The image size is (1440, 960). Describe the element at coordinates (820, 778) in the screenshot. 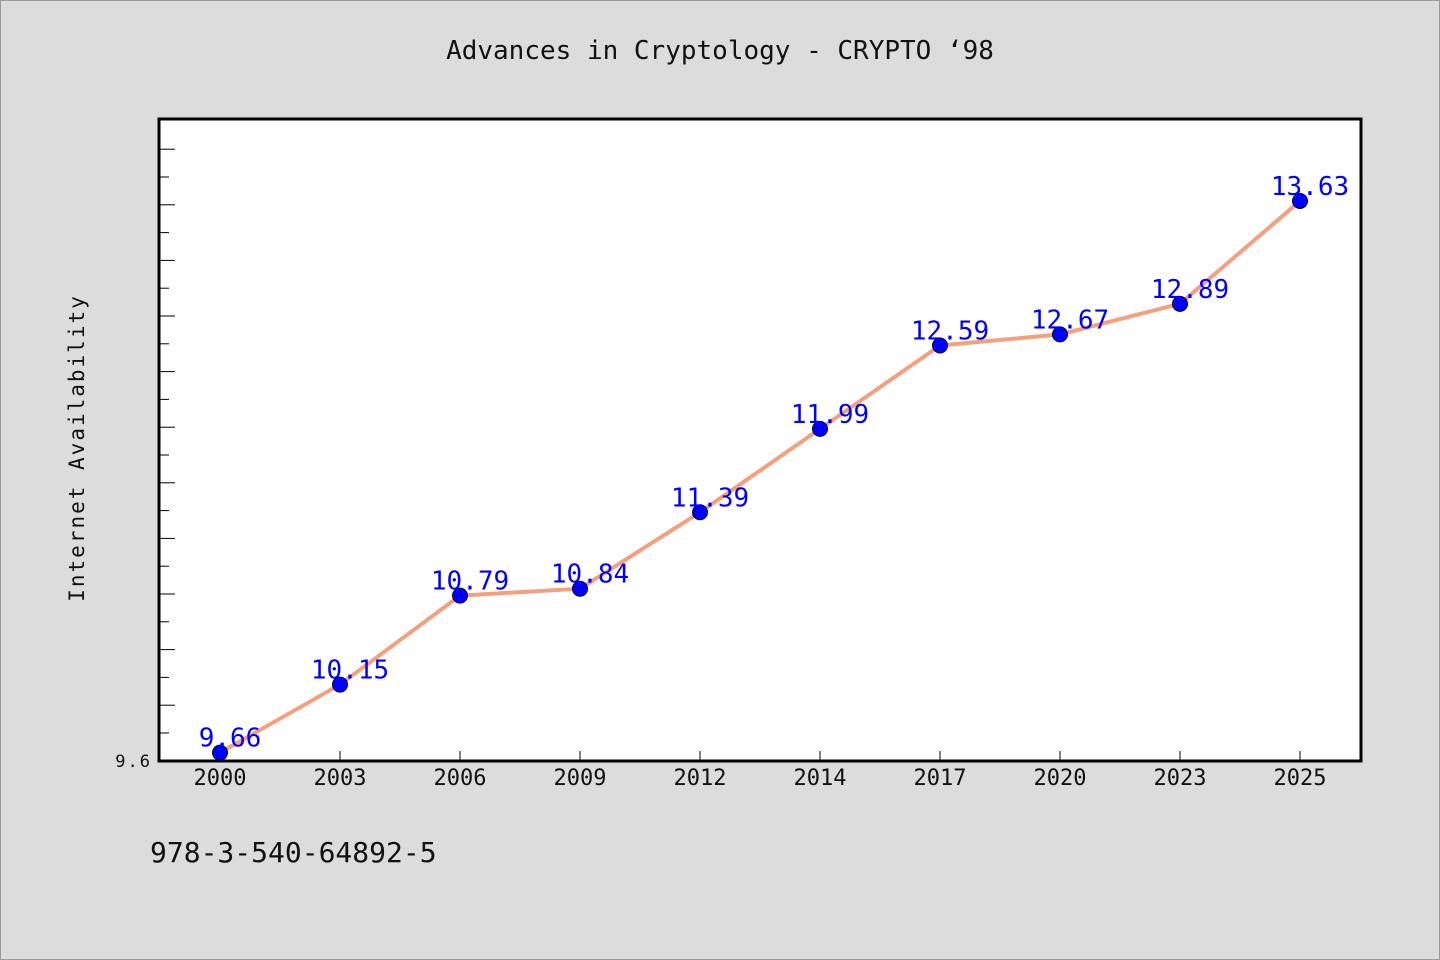

I see `x-tick-label: 2014` at that location.